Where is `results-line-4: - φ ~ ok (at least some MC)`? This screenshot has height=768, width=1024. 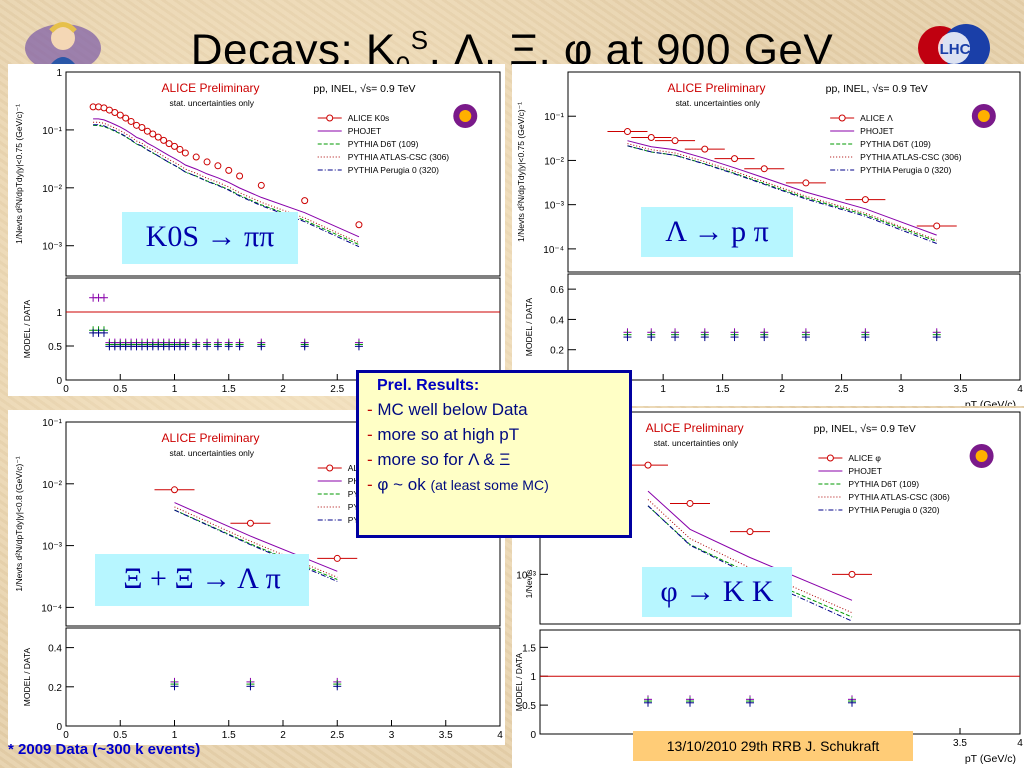 results-line-4: - φ ~ ok (at least some MC) is located at coordinates (458, 484).